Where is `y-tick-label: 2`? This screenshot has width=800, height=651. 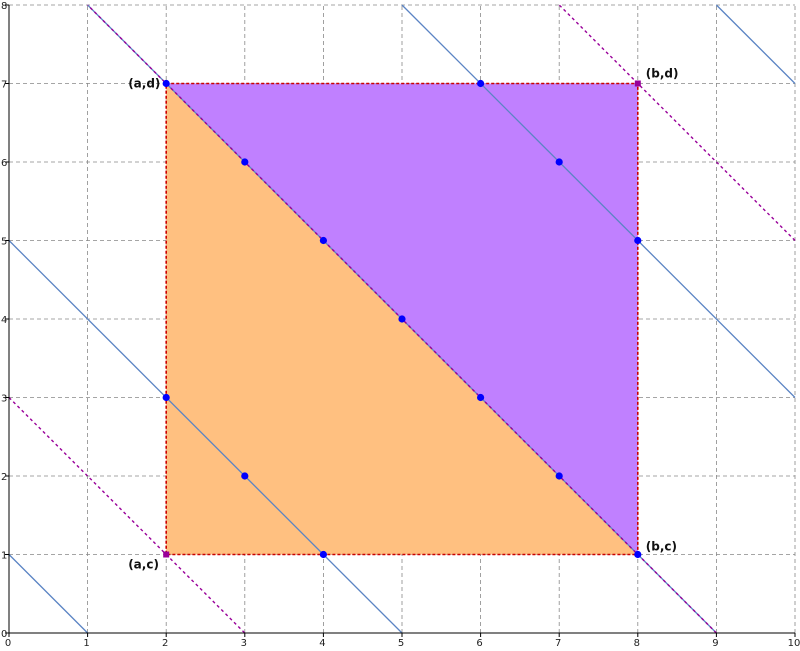 y-tick-label: 2 is located at coordinates (4, 477).